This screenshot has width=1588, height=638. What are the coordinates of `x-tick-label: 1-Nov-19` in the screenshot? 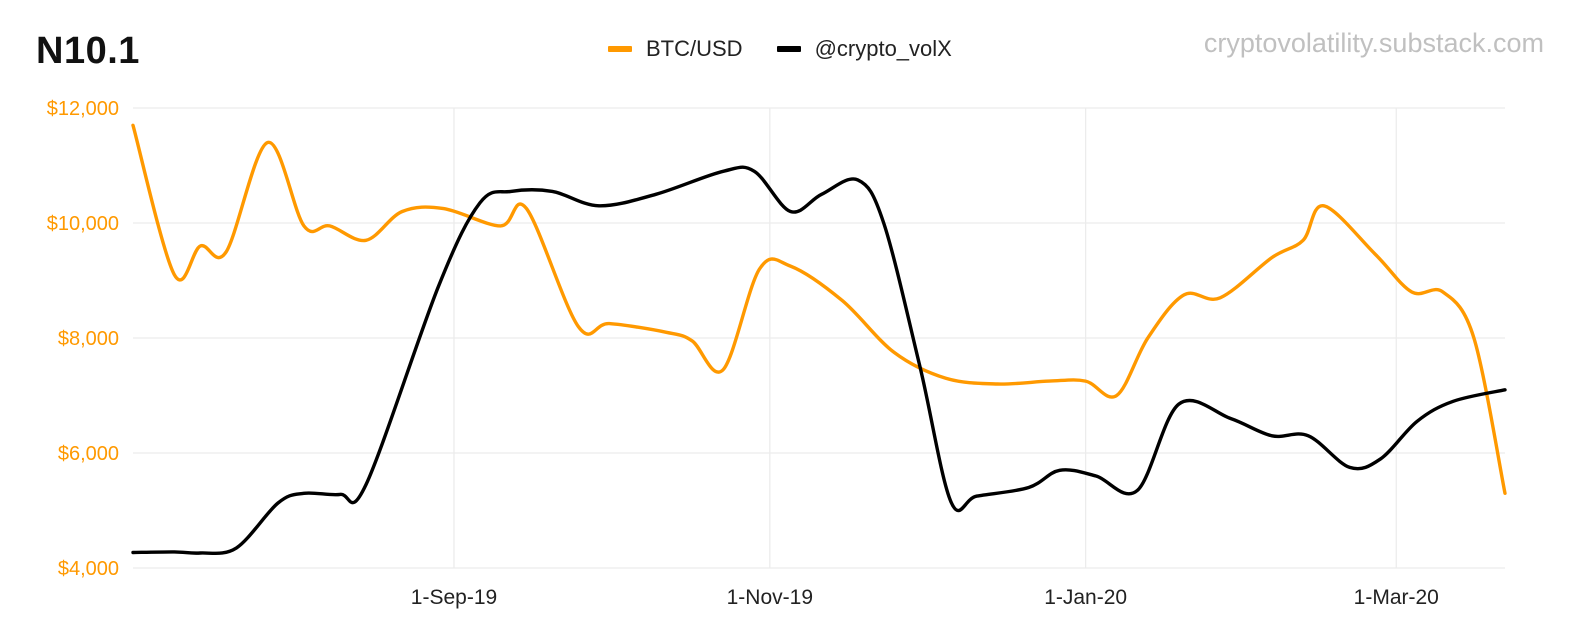 It's located at (770, 597).